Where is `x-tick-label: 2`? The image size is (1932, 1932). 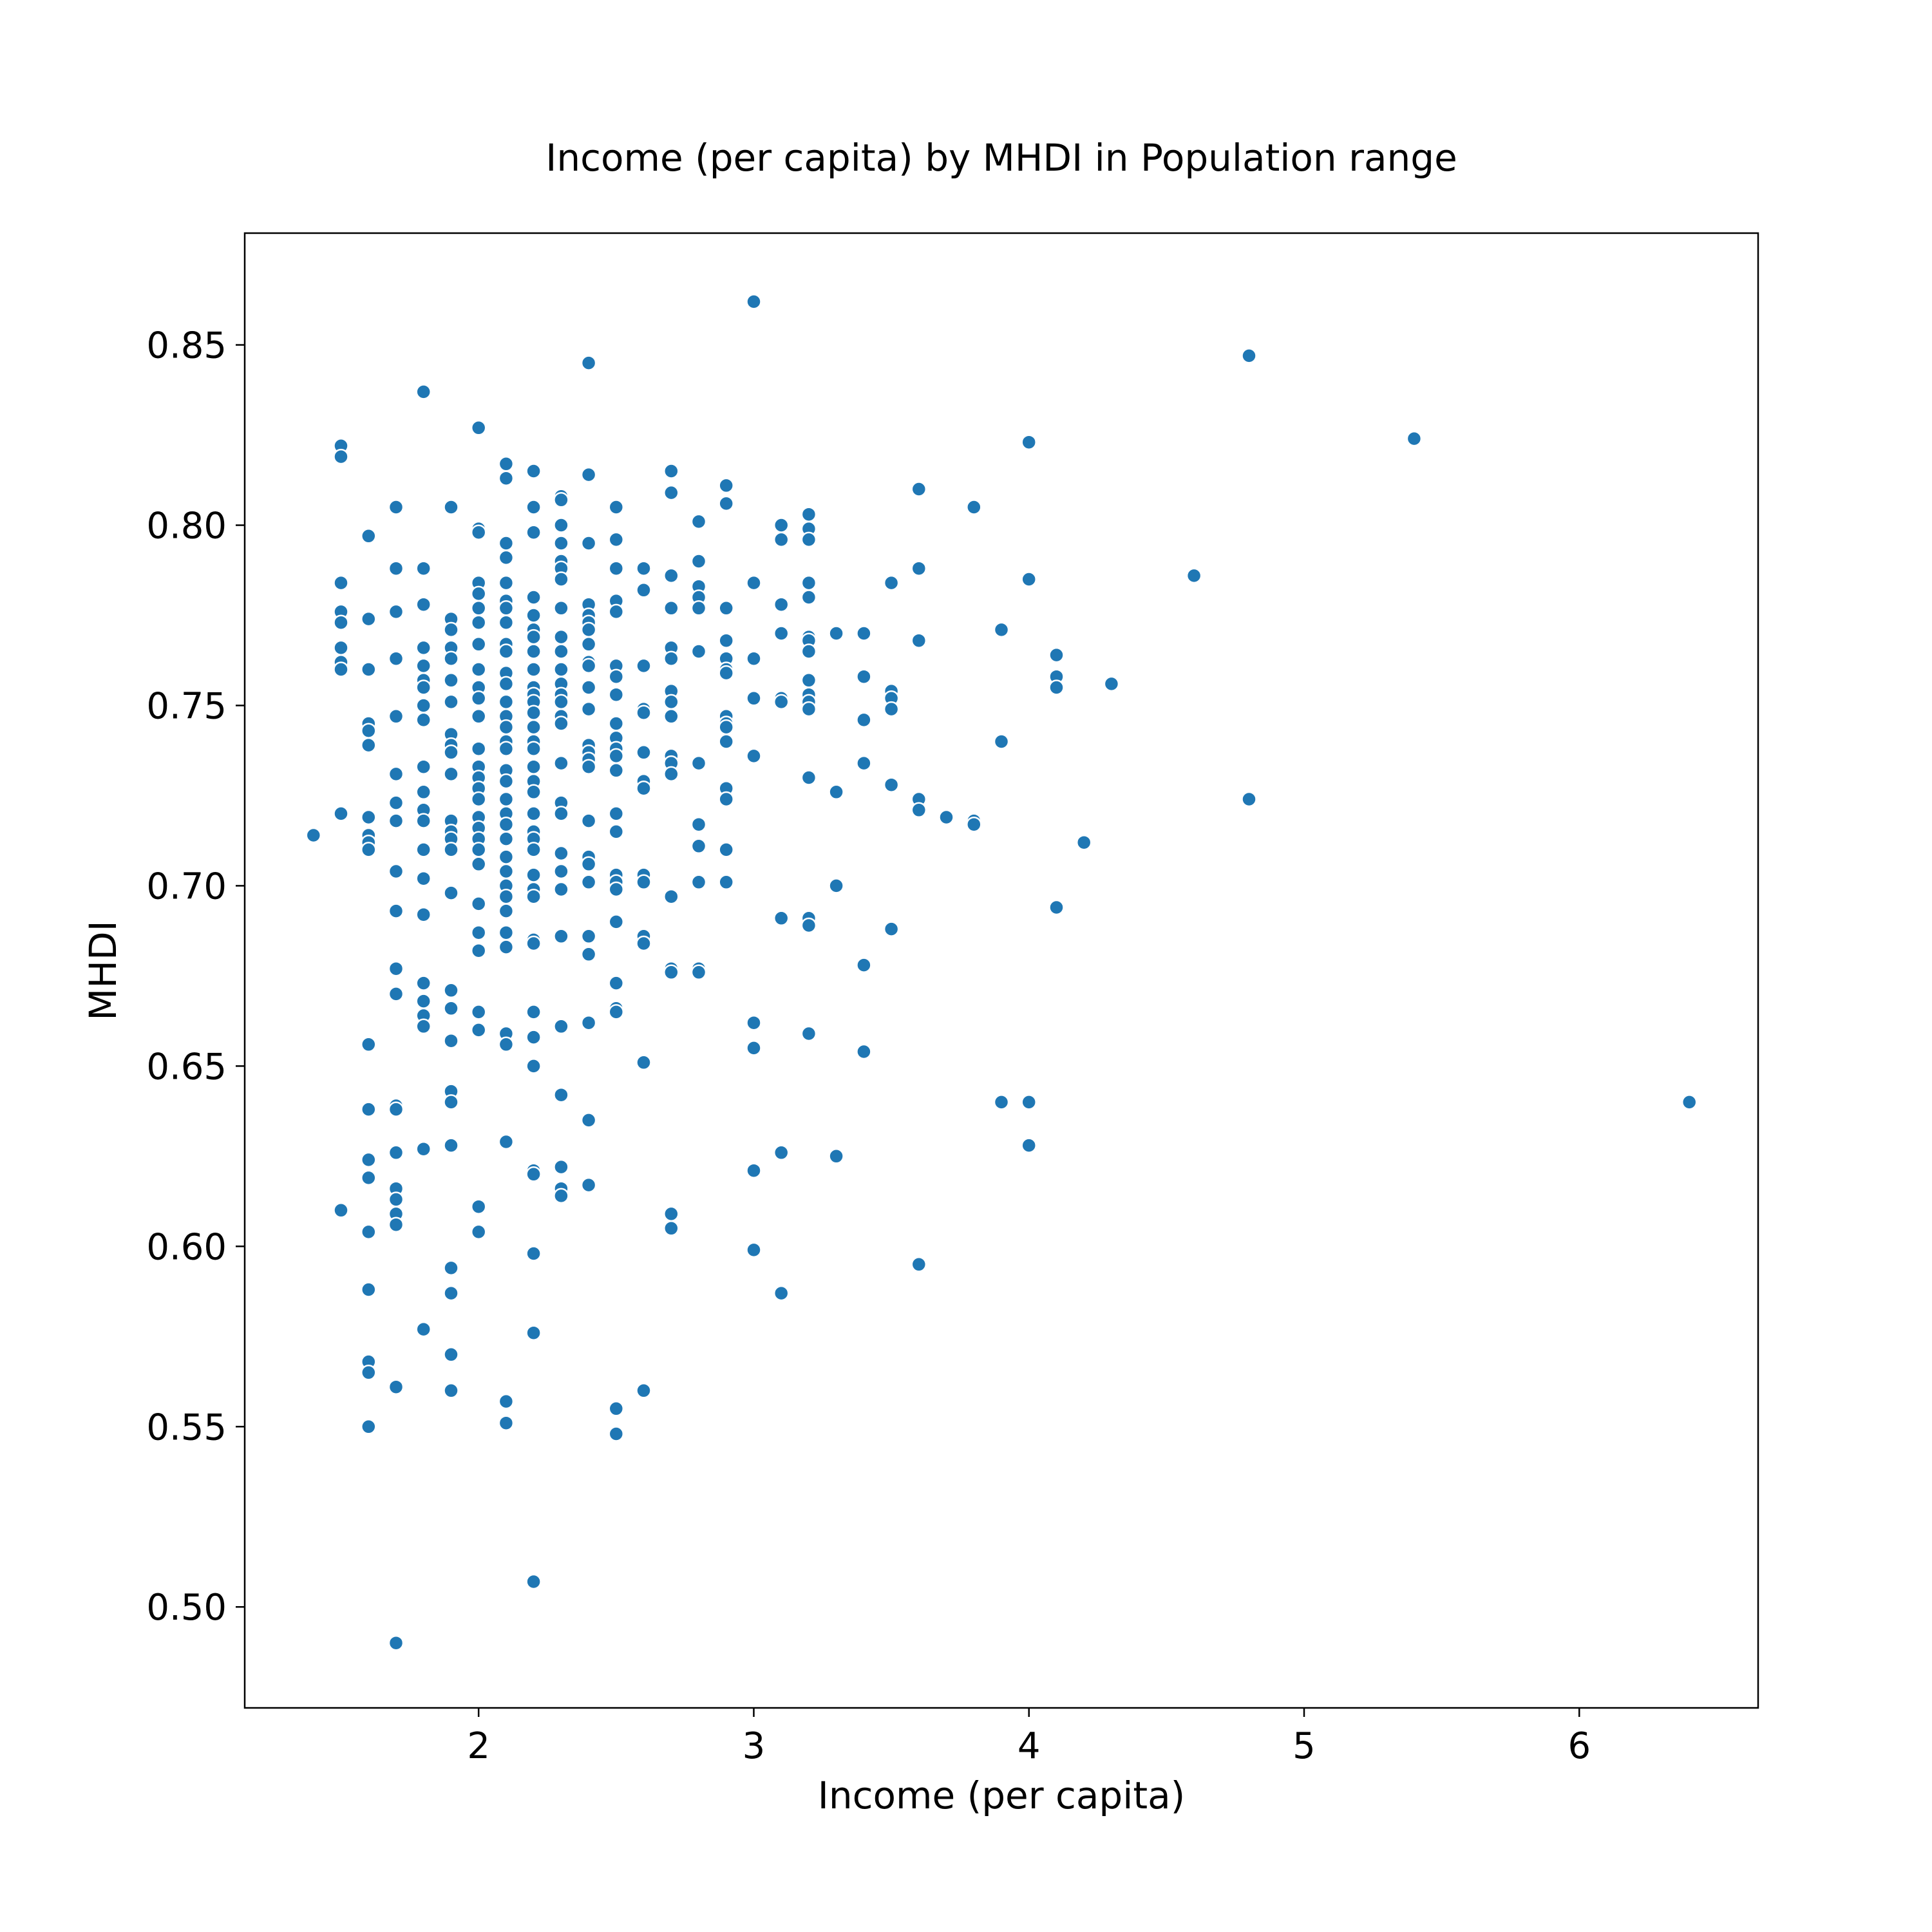 x-tick-label: 2 is located at coordinates (479, 1746).